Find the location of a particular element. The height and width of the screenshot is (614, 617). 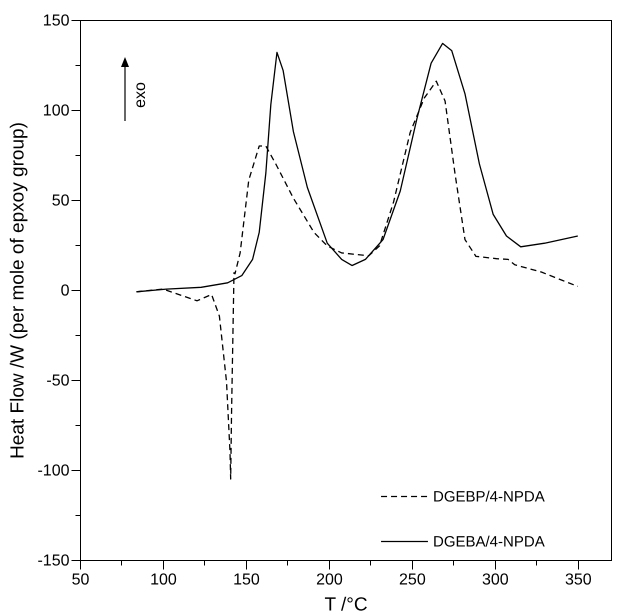

y-tick-label: -100 is located at coordinates (53, 471).